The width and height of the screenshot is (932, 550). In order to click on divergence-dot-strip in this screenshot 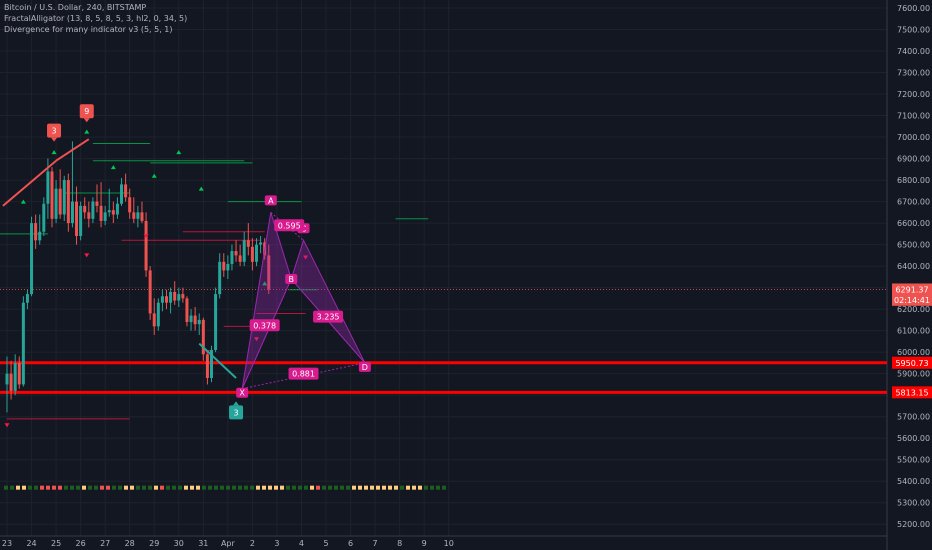, I will do `click(225, 487)`.